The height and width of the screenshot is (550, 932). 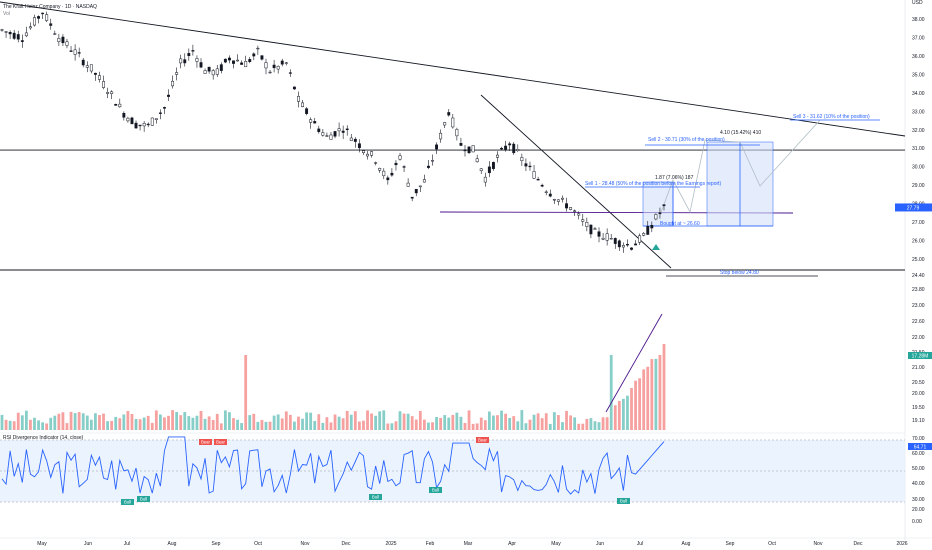 What do you see at coordinates (918, 394) in the screenshot?
I see `lower-scale-label: 20.00` at bounding box center [918, 394].